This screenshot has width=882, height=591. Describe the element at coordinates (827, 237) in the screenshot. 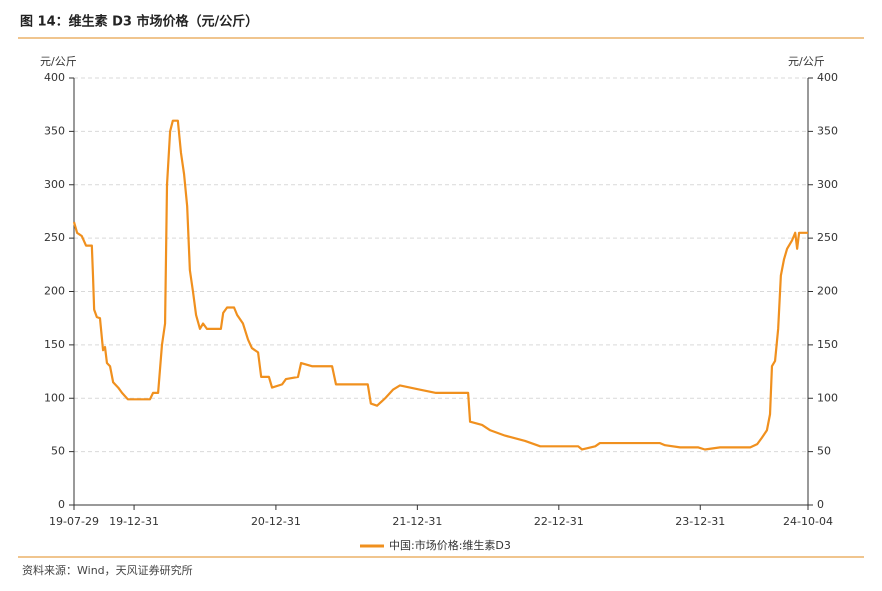

I see `y2-tick-label: 250` at that location.